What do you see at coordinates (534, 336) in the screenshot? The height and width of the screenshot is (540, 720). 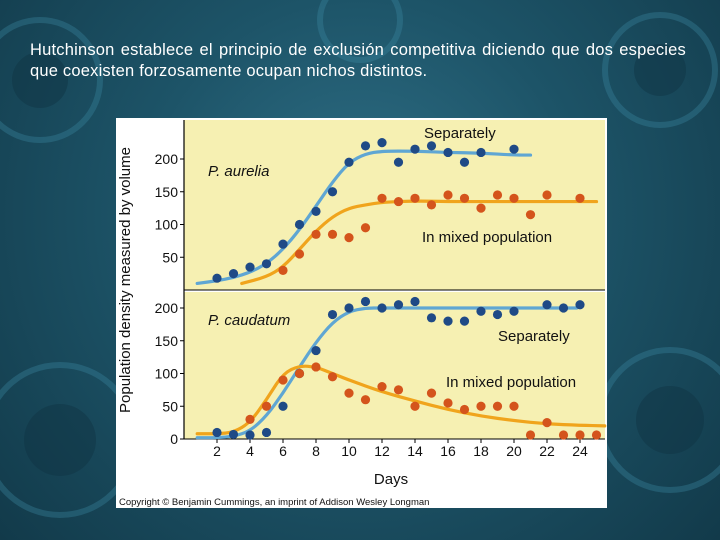 I see `panel-caudatum-label-separately: Separately` at bounding box center [534, 336].